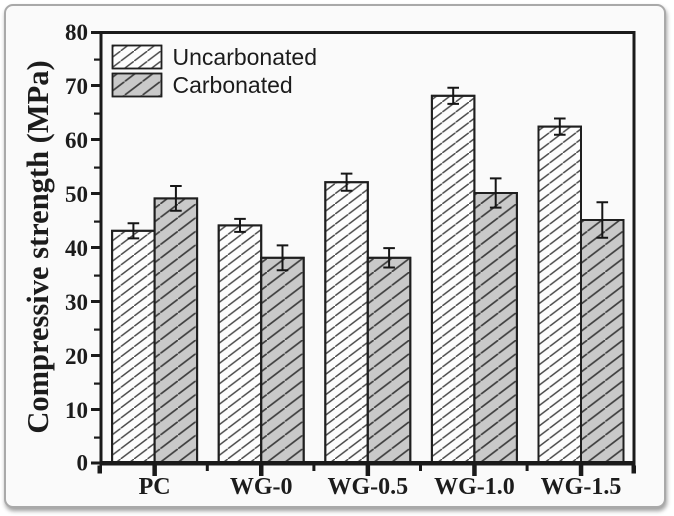 The width and height of the screenshot is (674, 516). What do you see at coordinates (367, 487) in the screenshot?
I see `svg-text: WG-0.5` at bounding box center [367, 487].